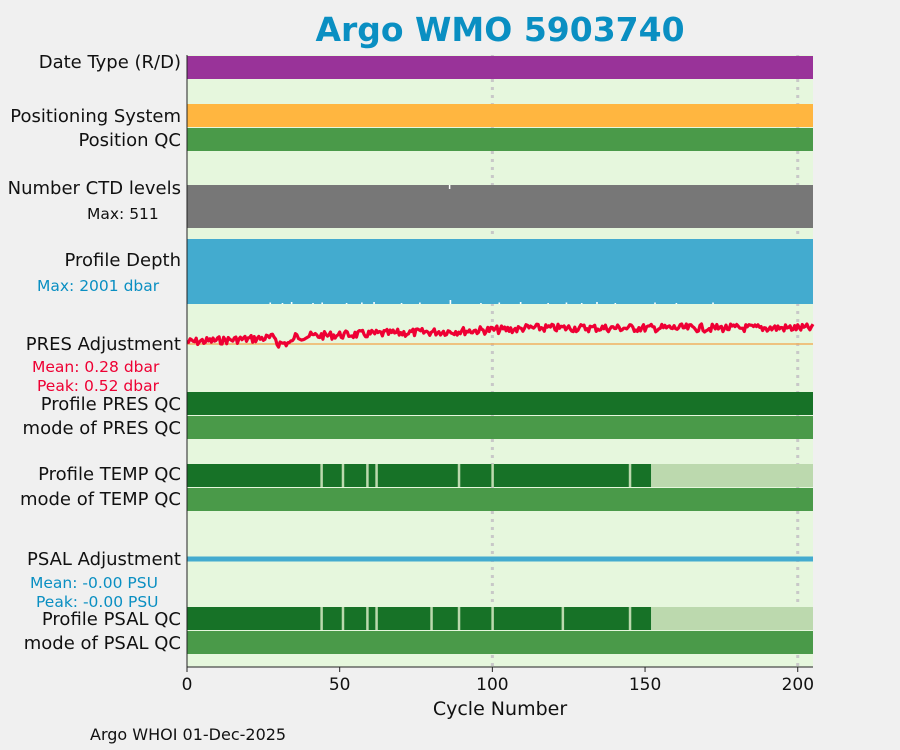  I want to click on profile-temp-qc-band, so click(419, 475).